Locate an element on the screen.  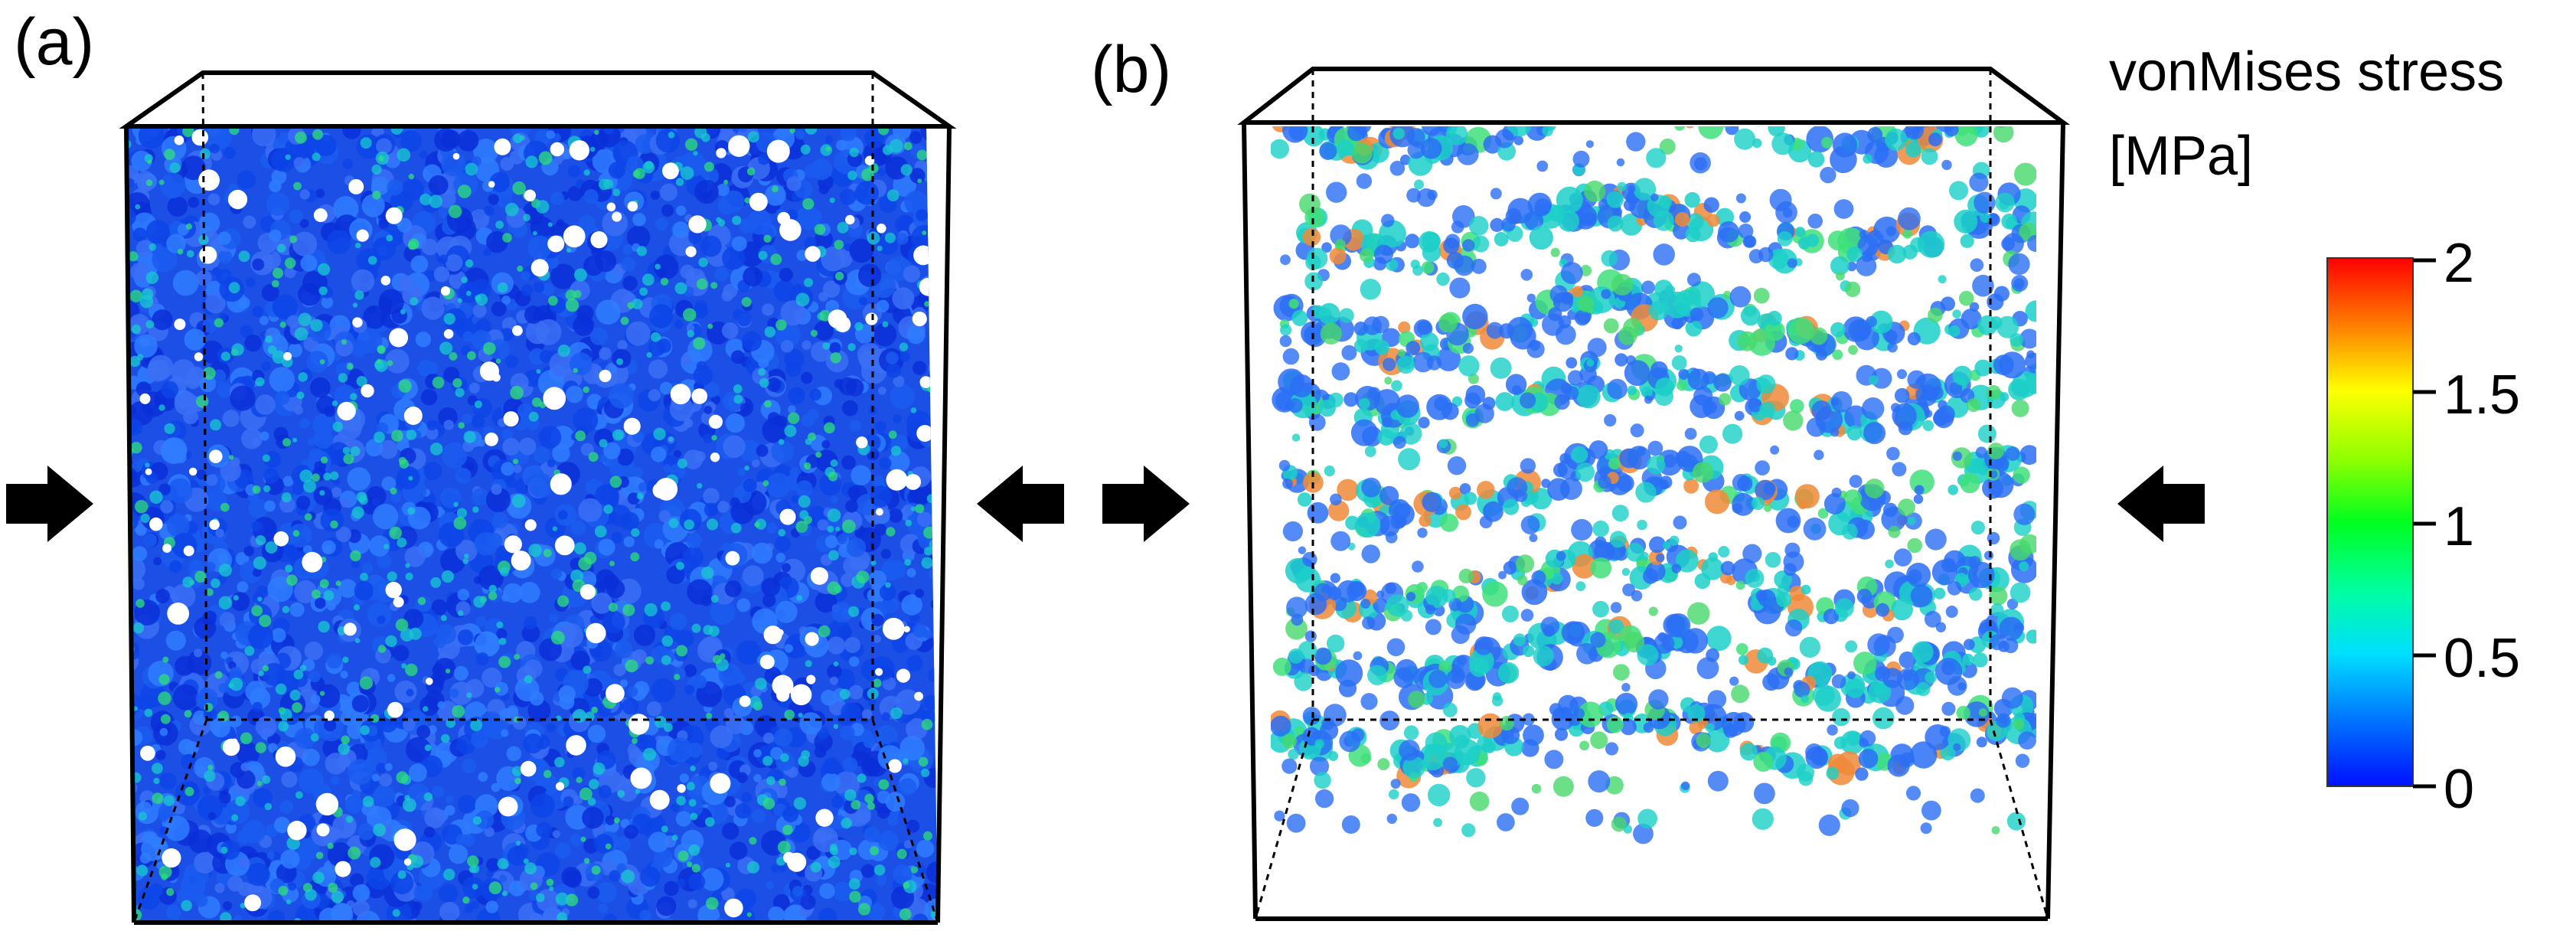
panel-label-b: (b) is located at coordinates (1131, 69).